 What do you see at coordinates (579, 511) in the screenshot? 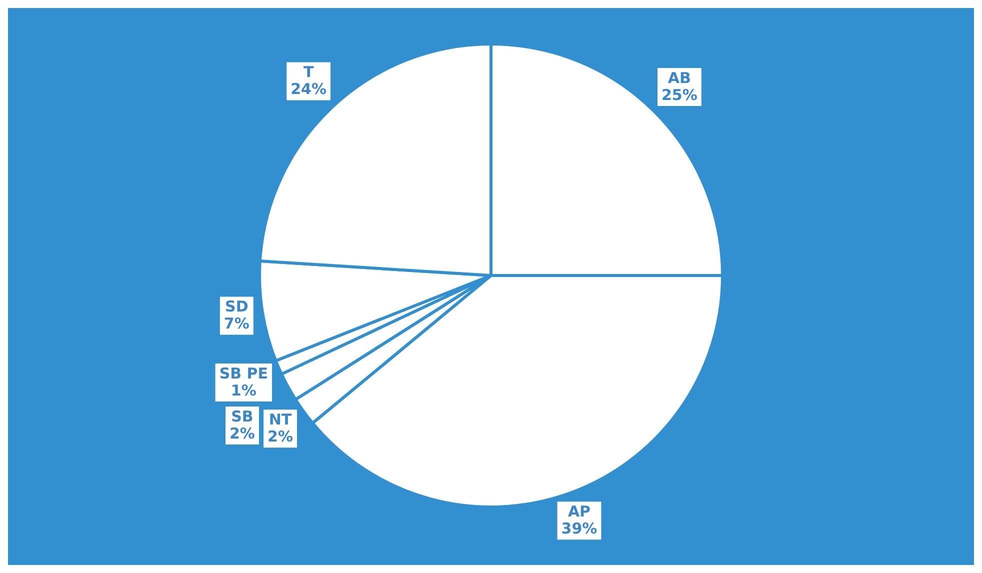
I see `slice-label: AP` at bounding box center [579, 511].